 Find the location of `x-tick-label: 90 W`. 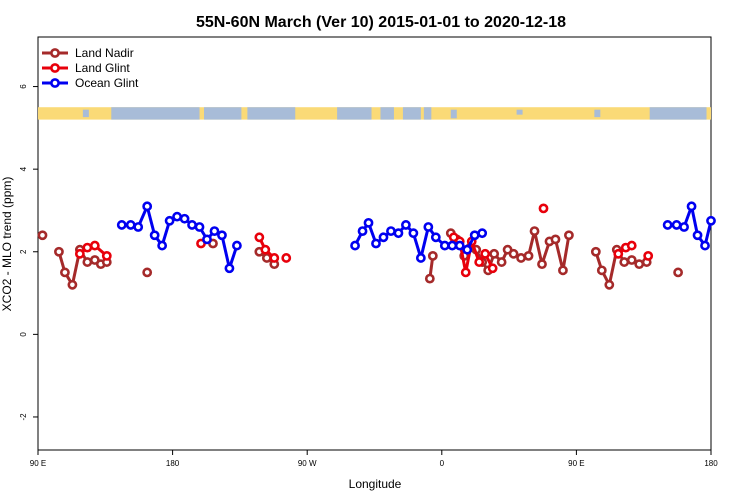

x-tick-label: 90 W is located at coordinates (307, 463).